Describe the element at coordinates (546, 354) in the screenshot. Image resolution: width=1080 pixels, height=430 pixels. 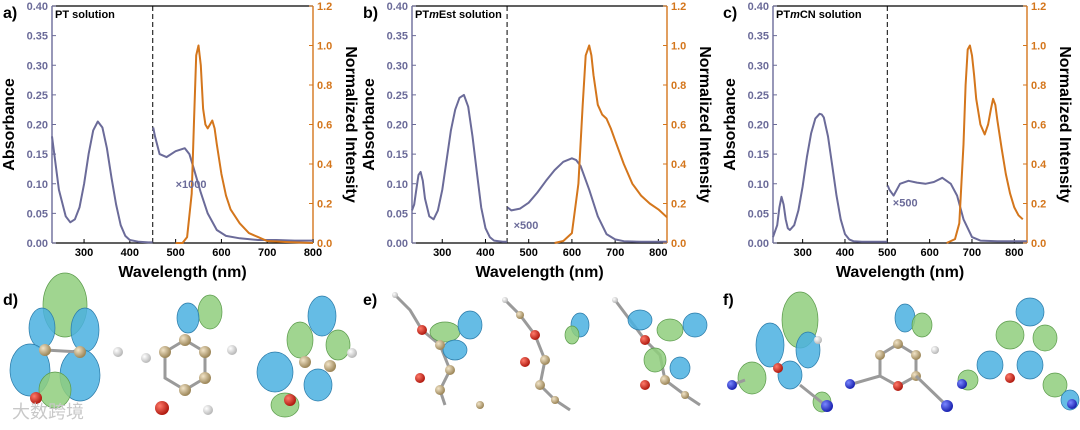
I see `orbital-image-e2` at that location.